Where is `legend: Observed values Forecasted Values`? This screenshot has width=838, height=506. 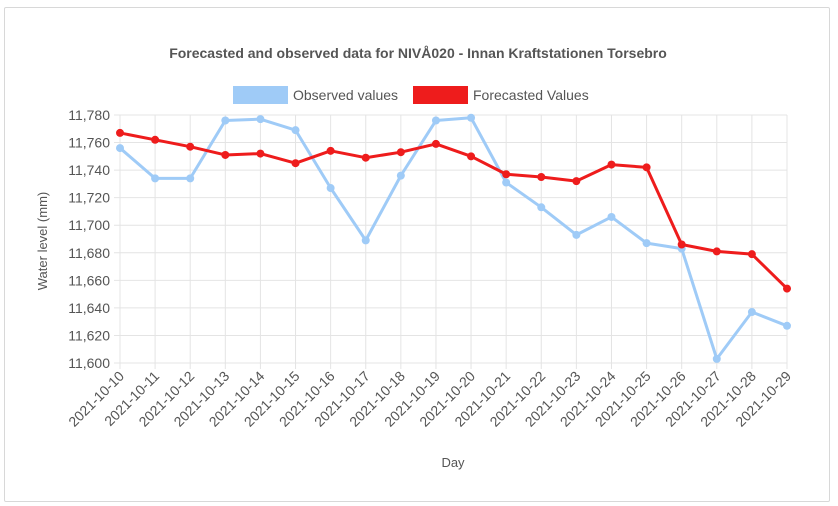
legend: Observed values Forecasted Values is located at coordinates (411, 95).